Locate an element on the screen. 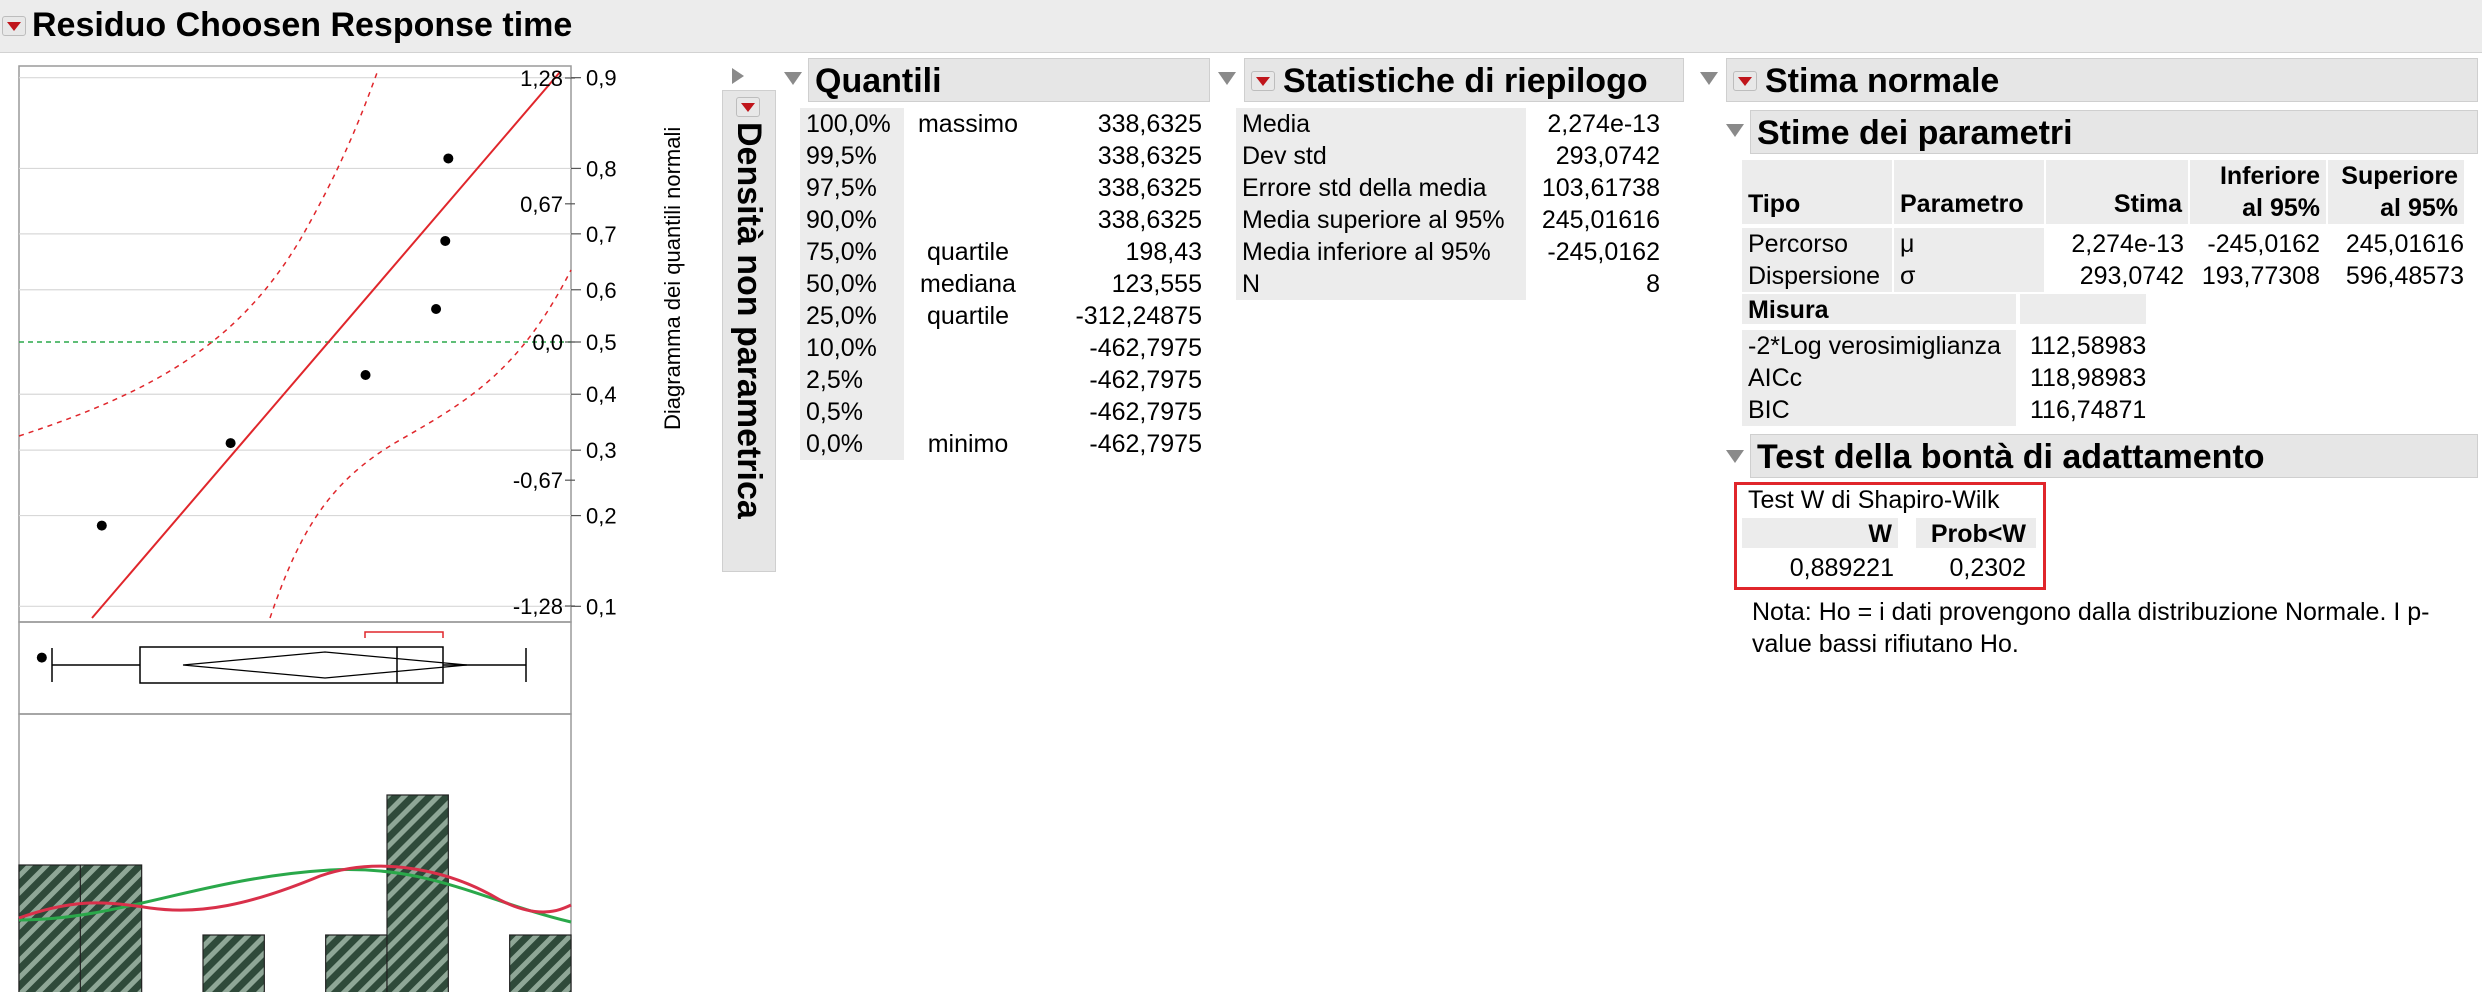 Image resolution: width=2482 pixels, height=992 pixels. red-triangle-menu-icon is located at coordinates (14, 26).